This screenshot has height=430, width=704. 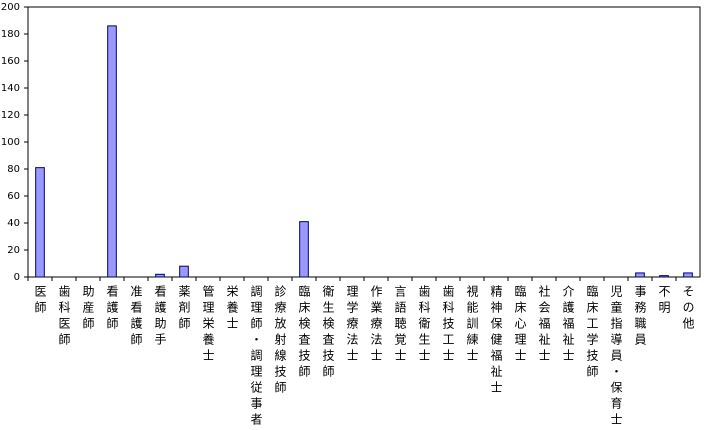 I want to click on x-tick-label: 医師, so click(x=40, y=301).